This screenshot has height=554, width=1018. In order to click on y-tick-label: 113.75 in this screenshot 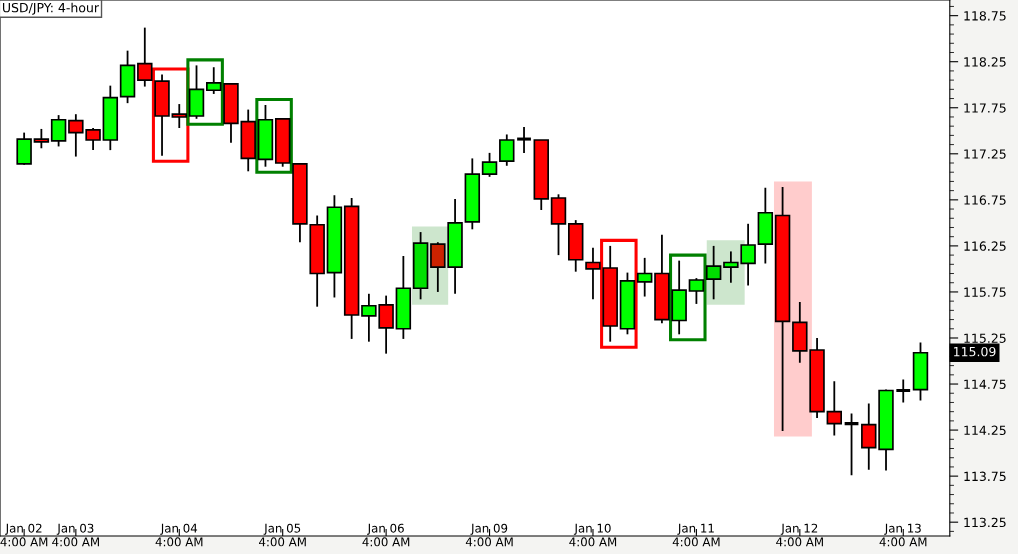, I will do `click(985, 476)`.